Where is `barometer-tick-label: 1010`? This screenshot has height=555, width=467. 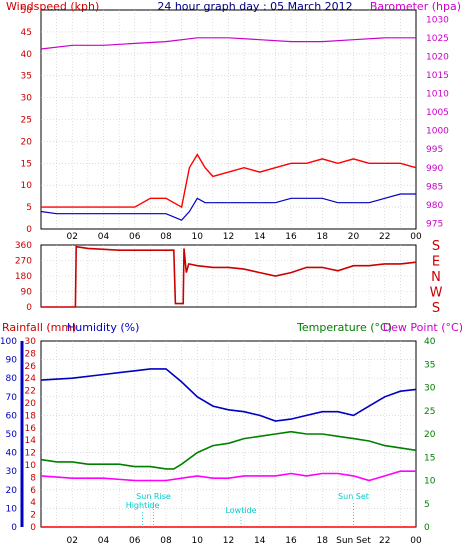
barometer-tick-label: 1010 is located at coordinates (437, 95).